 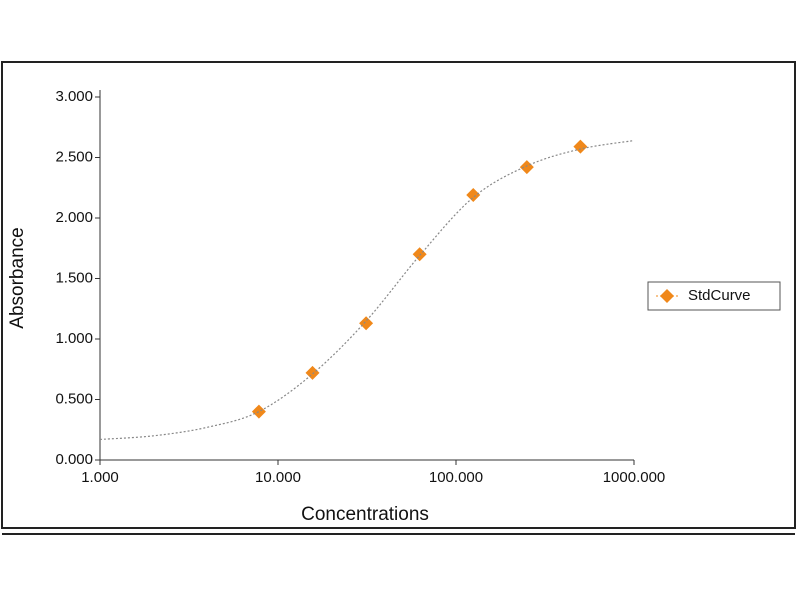 What do you see at coordinates (74, 156) in the screenshot?
I see `y-tick-label: 2.500` at bounding box center [74, 156].